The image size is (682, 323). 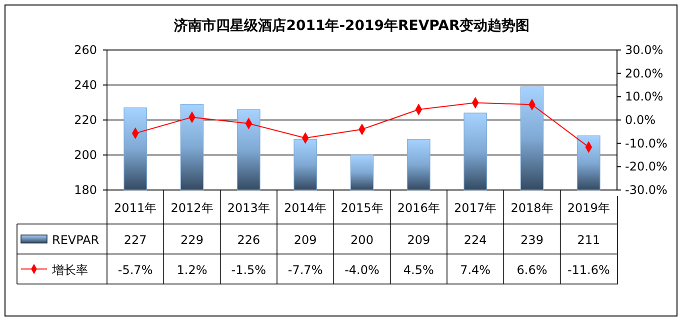 What do you see at coordinates (305, 270) in the screenshot?
I see `data-label: -7.7%` at bounding box center [305, 270].